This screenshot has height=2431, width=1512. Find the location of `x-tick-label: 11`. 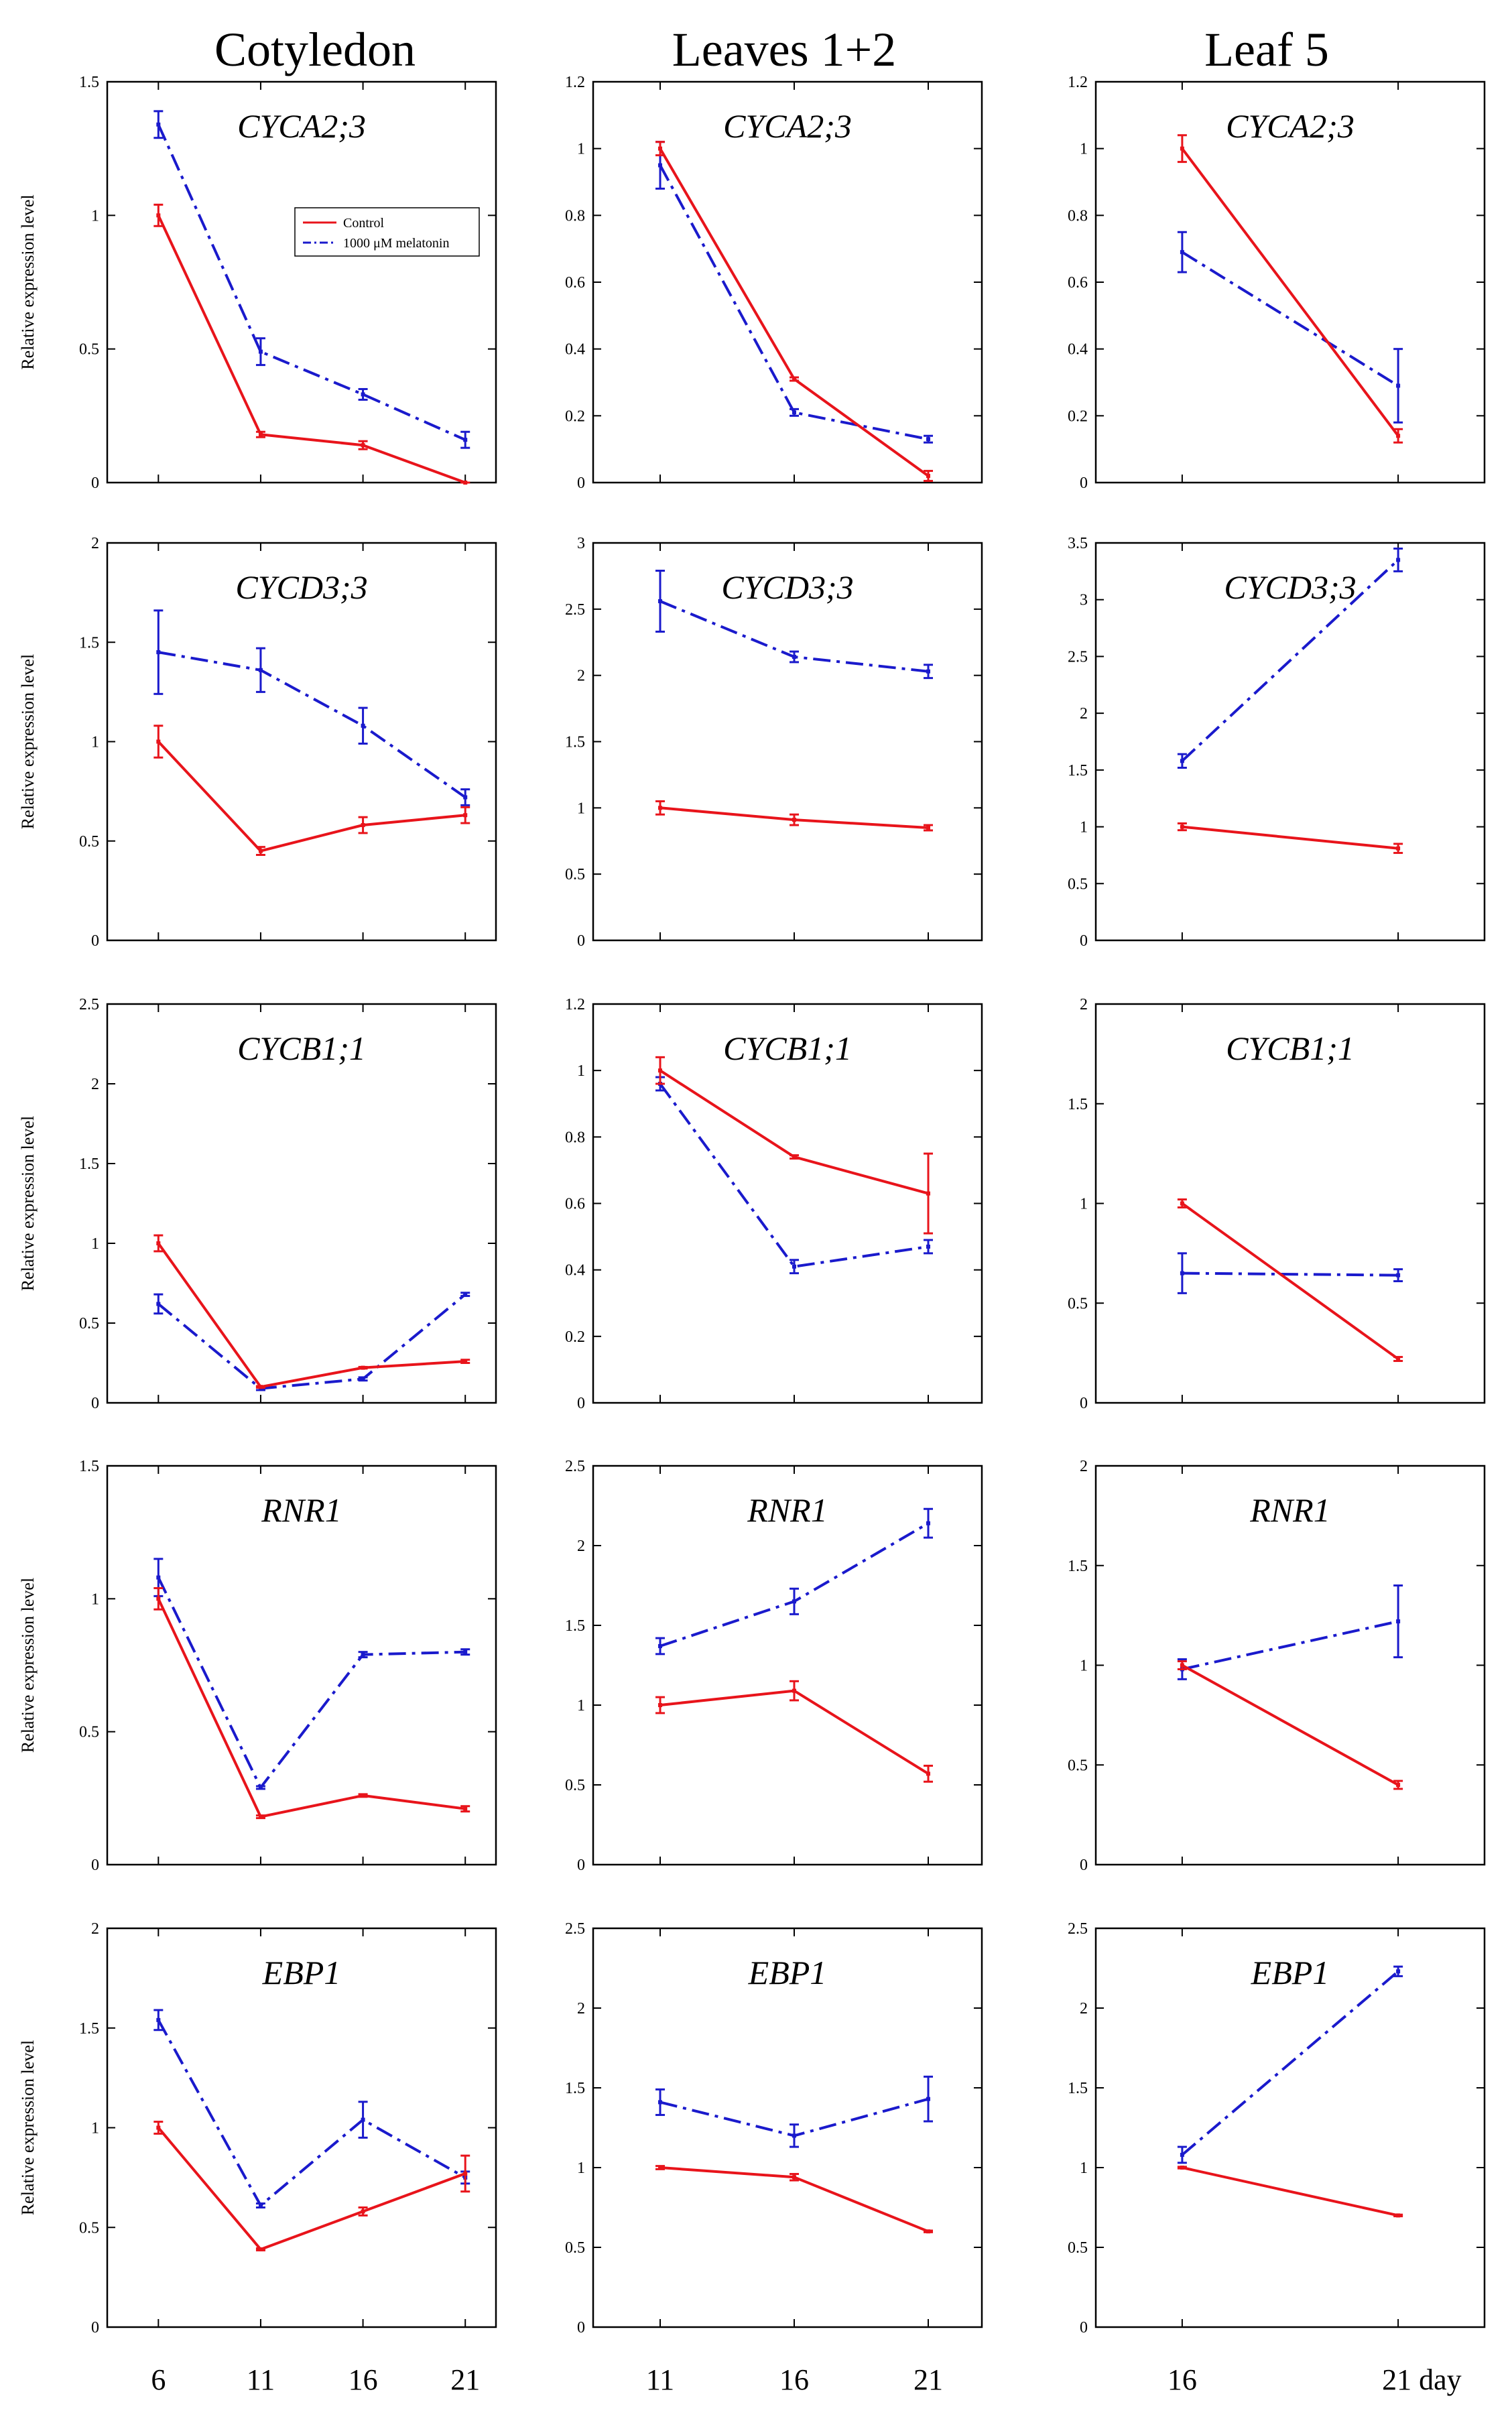

x-tick-label: 11 is located at coordinates (261, 2379).